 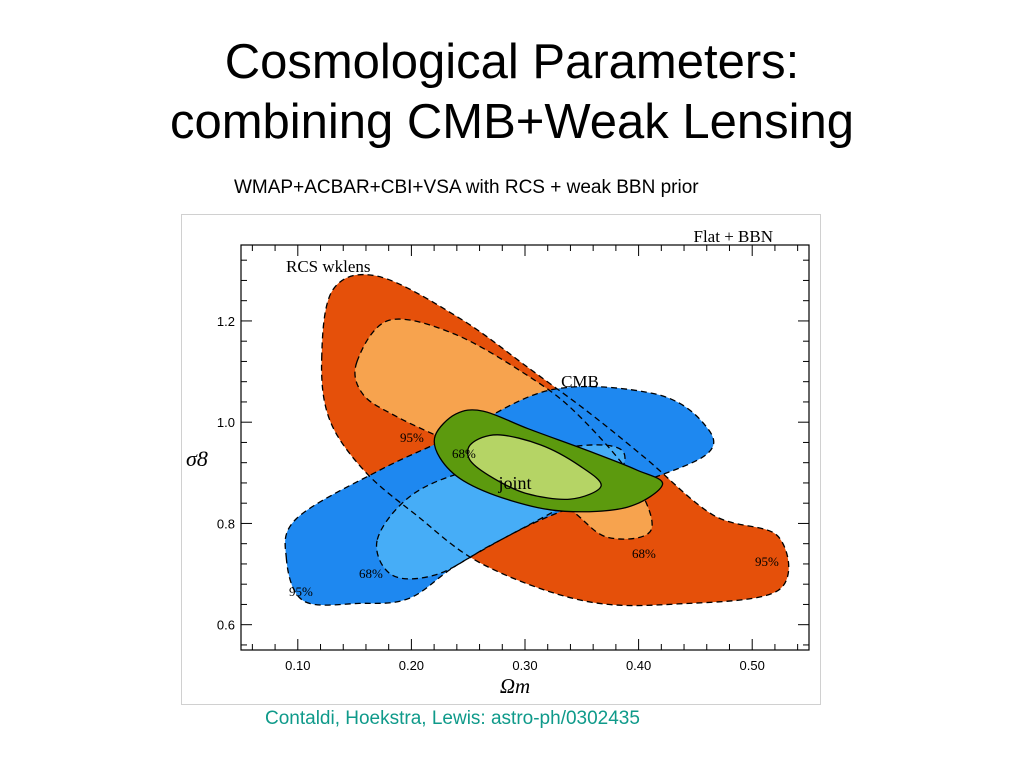 I want to click on x-tick-label: 0.50, so click(x=752, y=665).